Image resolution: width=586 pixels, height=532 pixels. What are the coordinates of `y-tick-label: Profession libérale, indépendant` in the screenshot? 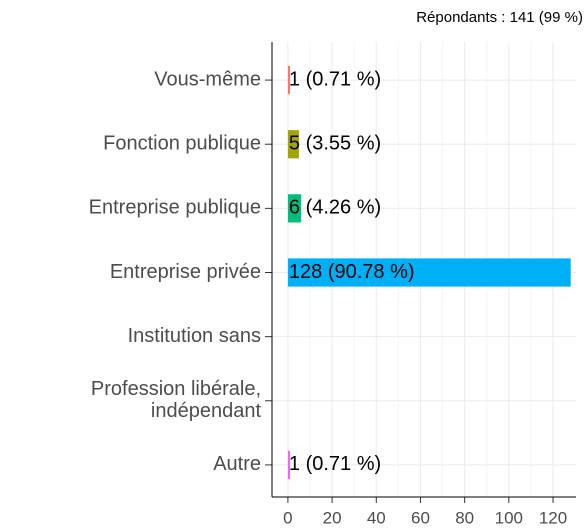 It's located at (176, 400).